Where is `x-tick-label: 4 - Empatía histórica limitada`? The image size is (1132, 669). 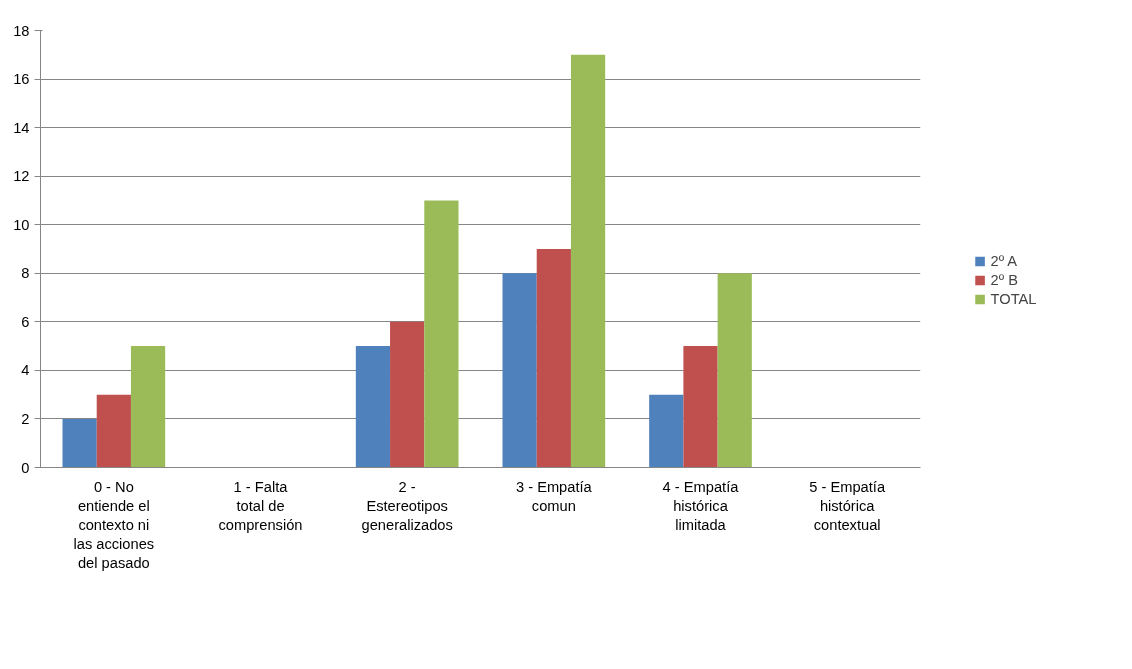
x-tick-label: 4 - Empatía histórica limitada is located at coordinates (701, 505).